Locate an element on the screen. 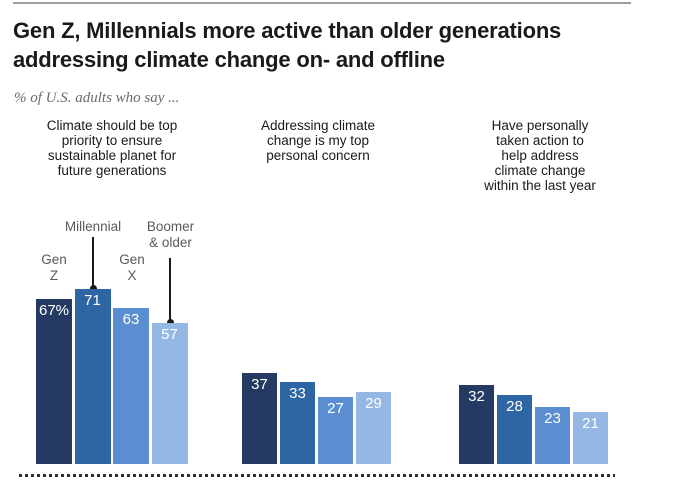 The width and height of the screenshot is (685, 486). bar-value-label: 33 is located at coordinates (297, 393).